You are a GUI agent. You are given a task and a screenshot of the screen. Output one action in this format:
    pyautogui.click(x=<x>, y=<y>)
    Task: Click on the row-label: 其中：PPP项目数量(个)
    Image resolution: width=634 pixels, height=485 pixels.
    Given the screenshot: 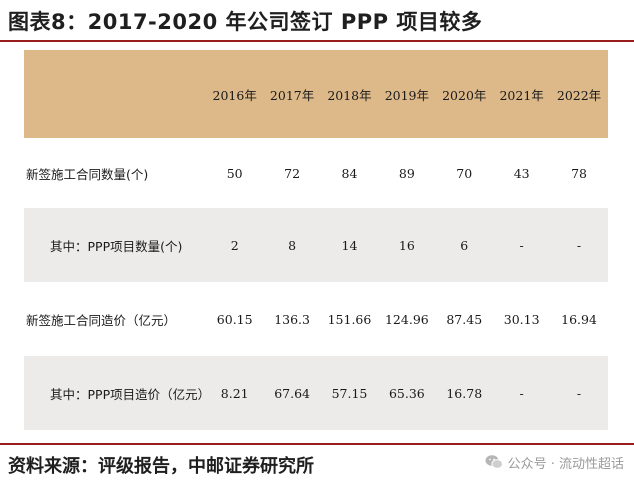 What is the action you would take?
    pyautogui.click(x=116, y=246)
    